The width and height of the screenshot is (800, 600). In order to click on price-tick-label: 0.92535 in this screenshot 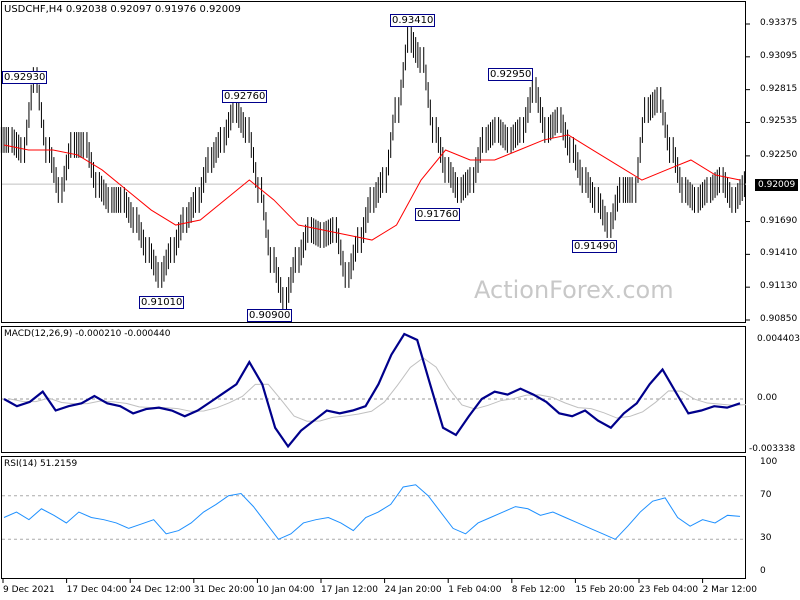, I will do `click(779, 121)`.